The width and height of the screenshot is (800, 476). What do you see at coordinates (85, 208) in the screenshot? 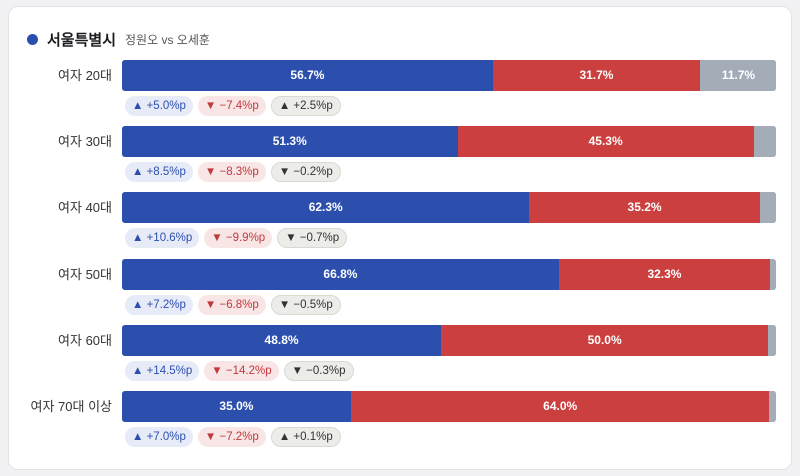
I see `category-label: 여자 40대` at bounding box center [85, 208].